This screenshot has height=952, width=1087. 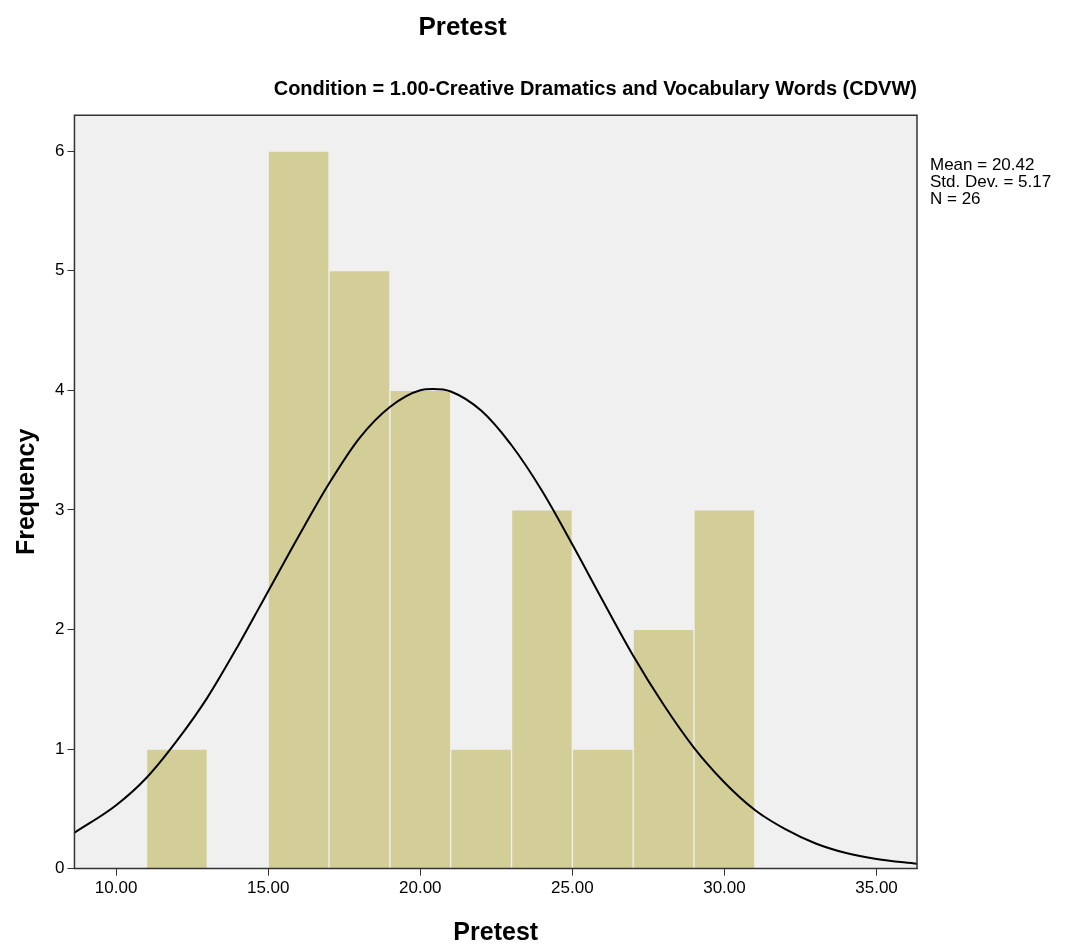 I want to click on x-tick-label: 25.00, so click(x=572, y=888).